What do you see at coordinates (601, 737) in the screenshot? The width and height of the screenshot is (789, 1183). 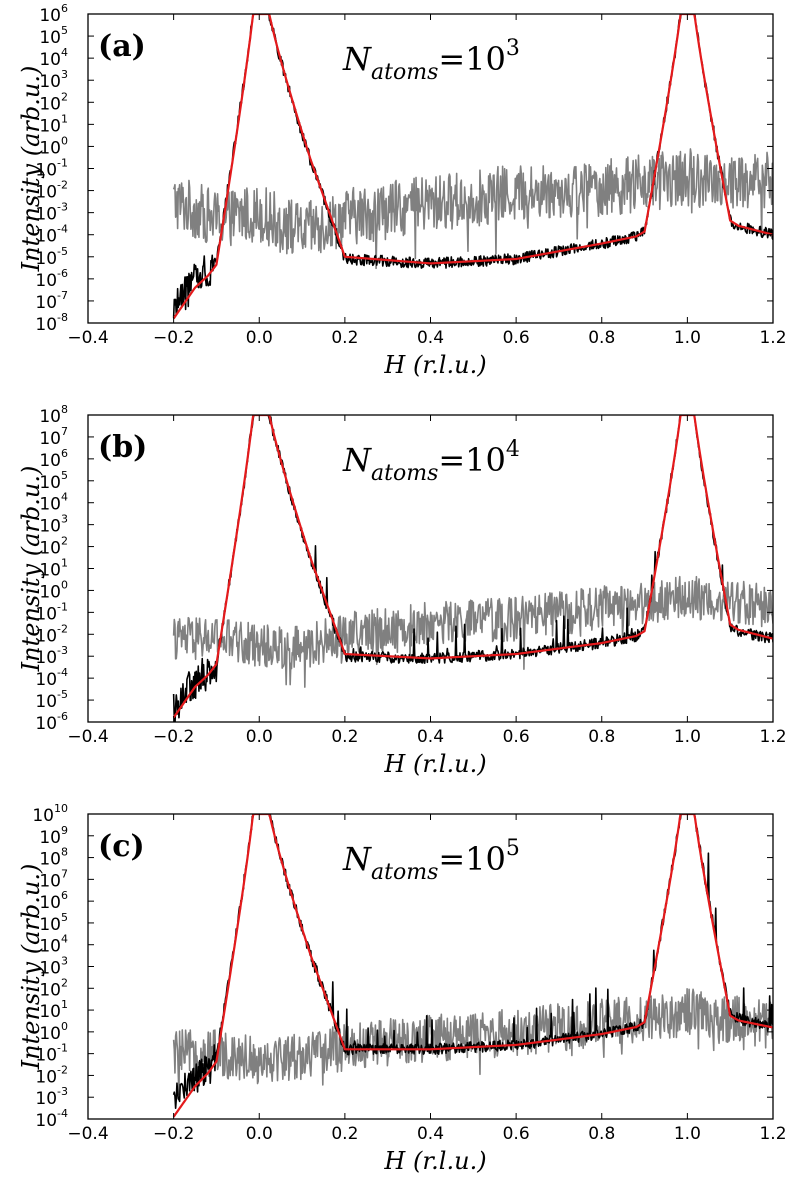 I see `x-tick-label: 0.8` at bounding box center [601, 737].